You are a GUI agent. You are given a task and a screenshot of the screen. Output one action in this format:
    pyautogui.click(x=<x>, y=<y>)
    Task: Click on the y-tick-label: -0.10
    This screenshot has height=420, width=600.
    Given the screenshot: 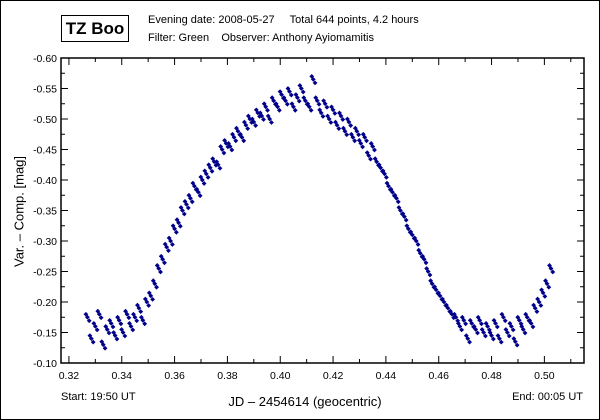 What is the action you would take?
    pyautogui.click(x=45, y=364)
    